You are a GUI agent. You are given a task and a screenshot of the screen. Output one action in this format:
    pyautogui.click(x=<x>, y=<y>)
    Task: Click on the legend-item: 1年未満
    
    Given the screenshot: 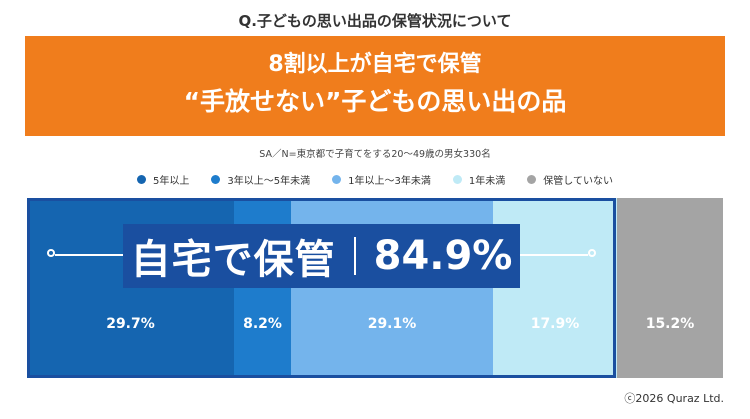 What is the action you would take?
    pyautogui.click(x=479, y=179)
    